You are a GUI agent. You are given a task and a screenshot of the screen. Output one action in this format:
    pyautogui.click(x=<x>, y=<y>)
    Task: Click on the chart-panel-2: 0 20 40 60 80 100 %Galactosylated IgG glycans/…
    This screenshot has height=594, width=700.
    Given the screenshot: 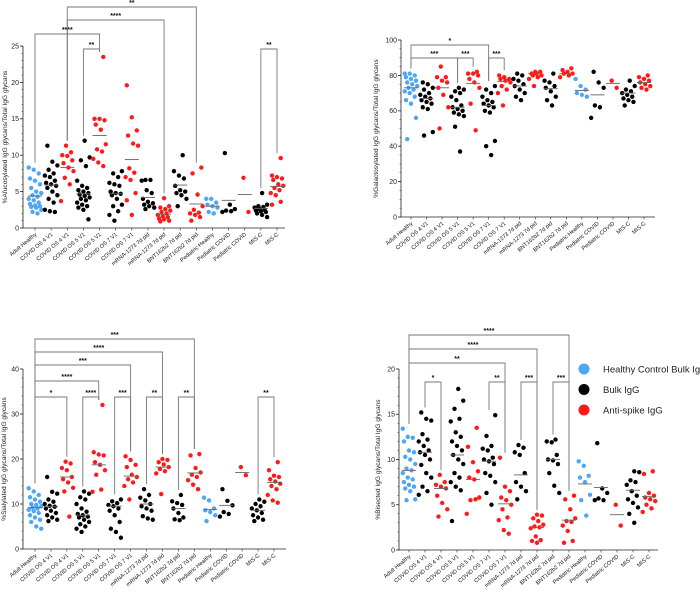 What is the action you would take?
    pyautogui.click(x=514, y=146)
    